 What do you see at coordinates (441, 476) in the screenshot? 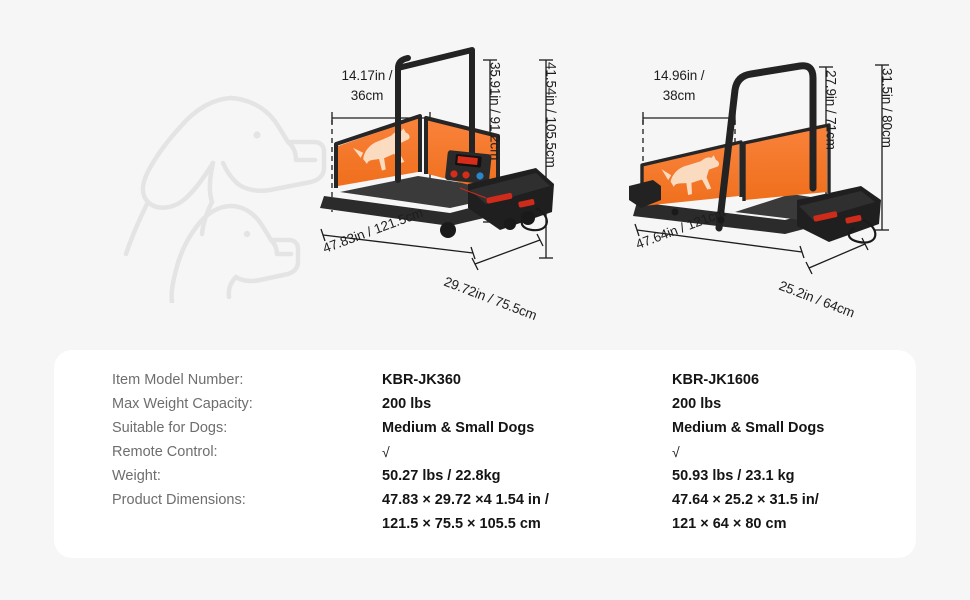
I see `spec-value-weight-product-1: 50.27 lbs / 22.8kg` at bounding box center [441, 476].